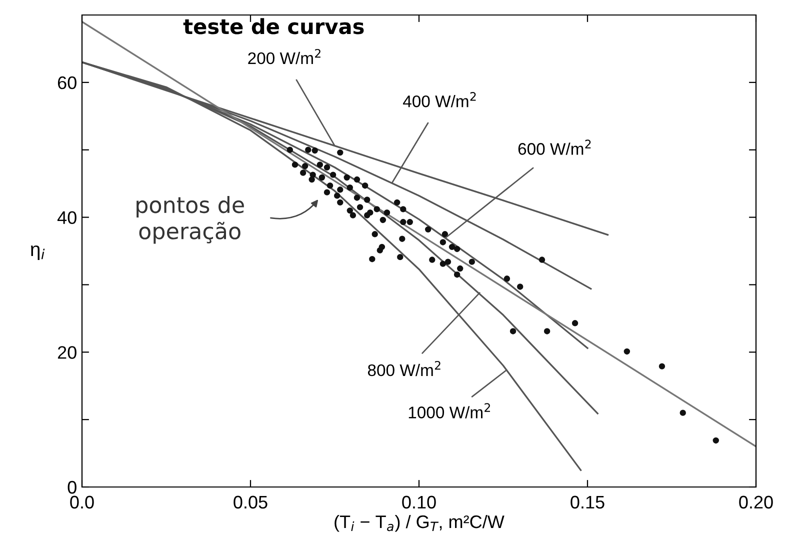 This screenshot has height=554, width=788. I want to click on x-tick-label: 0.20, so click(756, 502).